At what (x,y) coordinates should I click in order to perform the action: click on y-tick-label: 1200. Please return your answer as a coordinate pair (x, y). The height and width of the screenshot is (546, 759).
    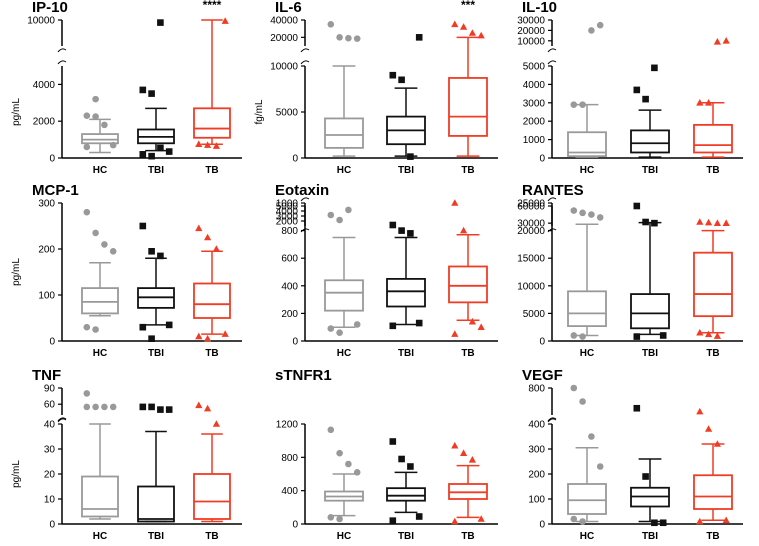
    Looking at the image, I should click on (287, 425).